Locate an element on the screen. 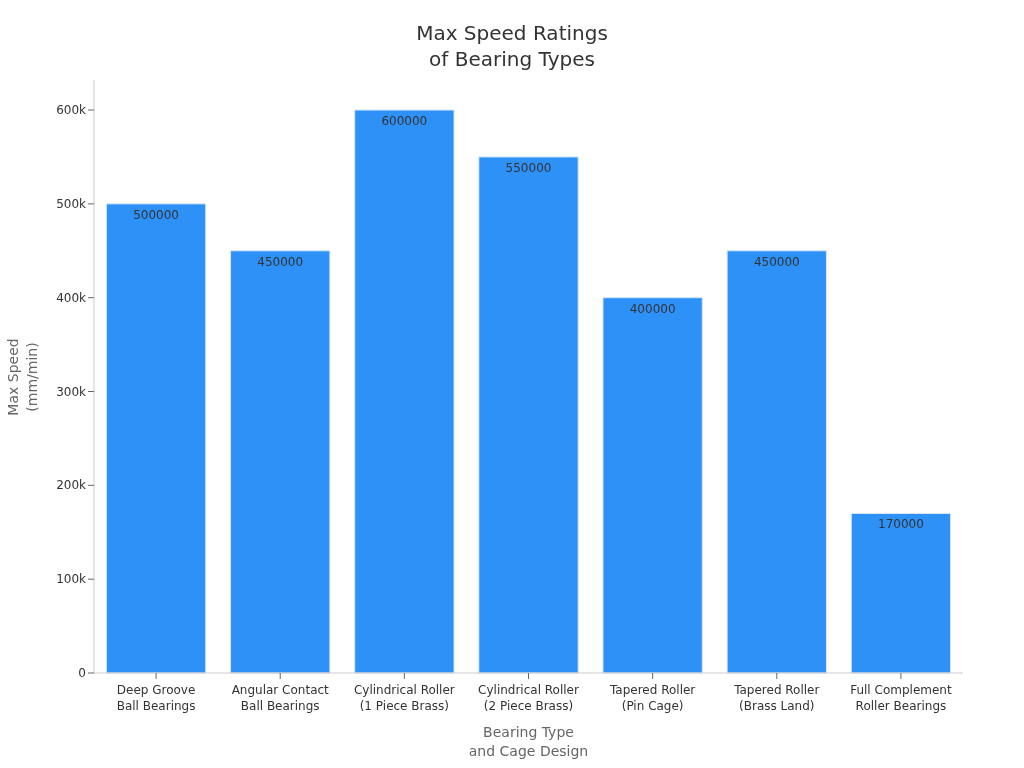  y-tick-label: 0 is located at coordinates (82, 673).